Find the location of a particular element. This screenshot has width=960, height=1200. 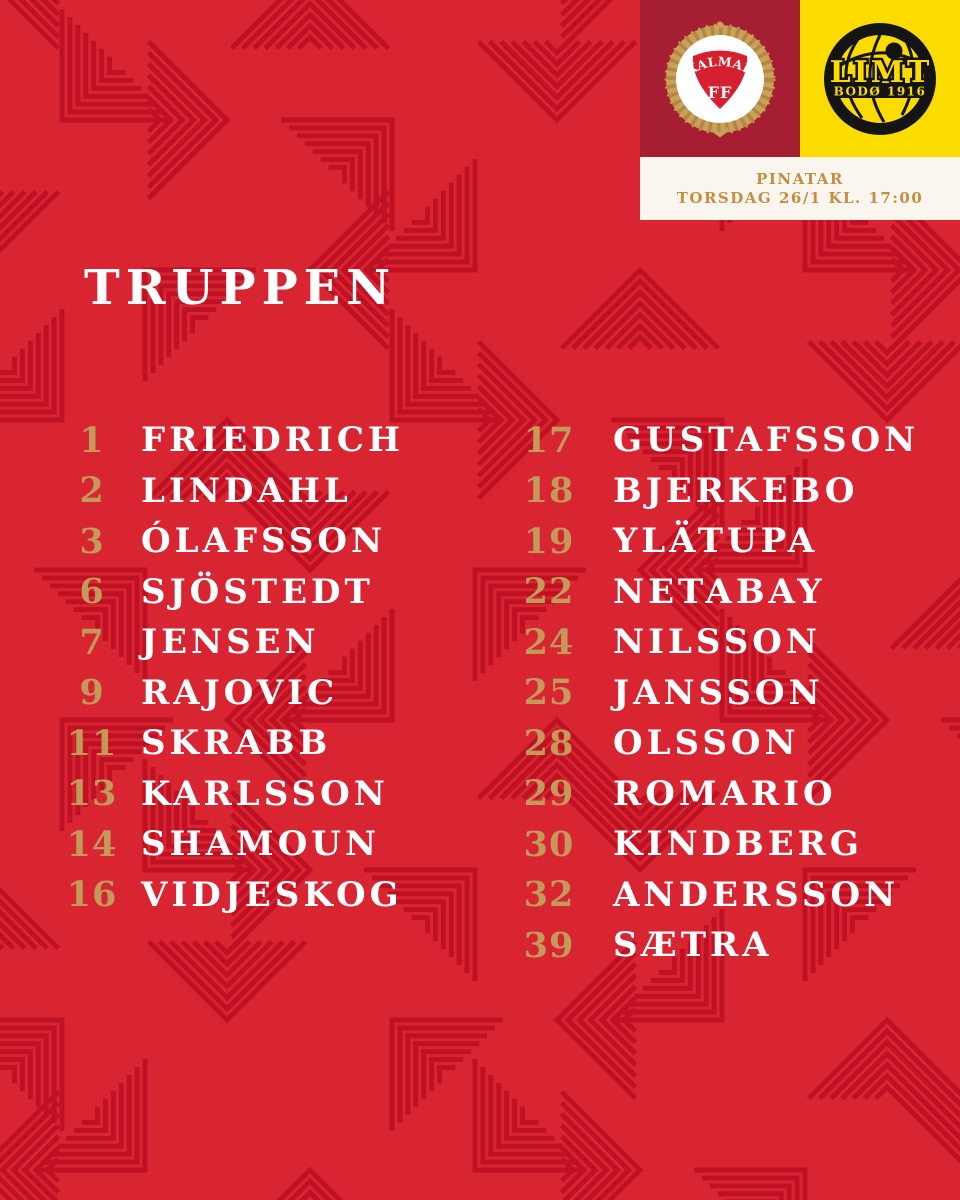

squad-row: 28 OLSSON is located at coordinates (719, 743).